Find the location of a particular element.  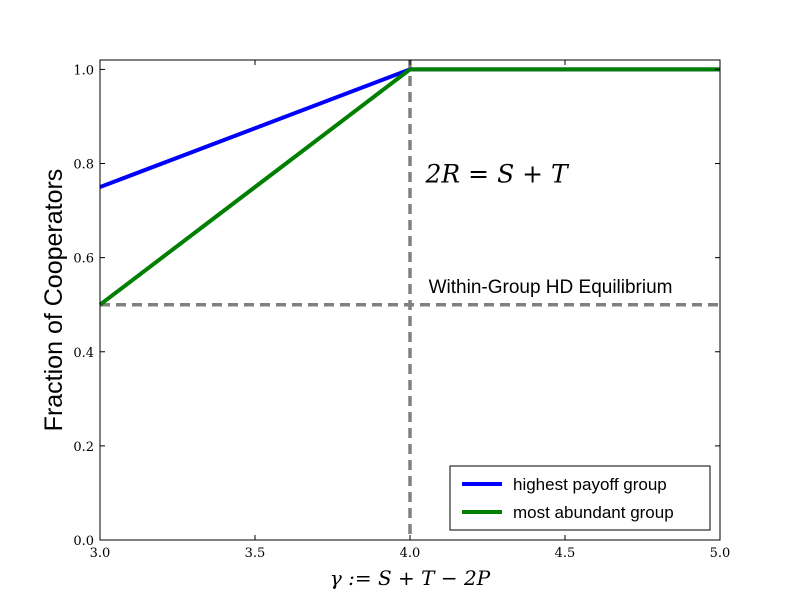

y-tick-label: 1.0 is located at coordinates (83, 70).